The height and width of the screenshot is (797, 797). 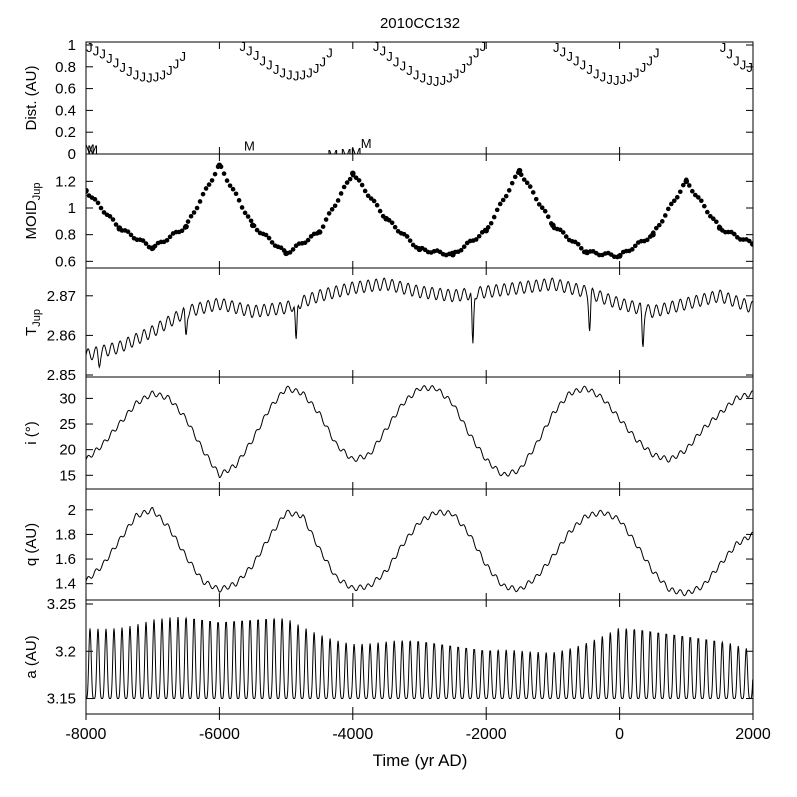 I want to click on y-tick-label: 0.2, so click(x=65, y=132).